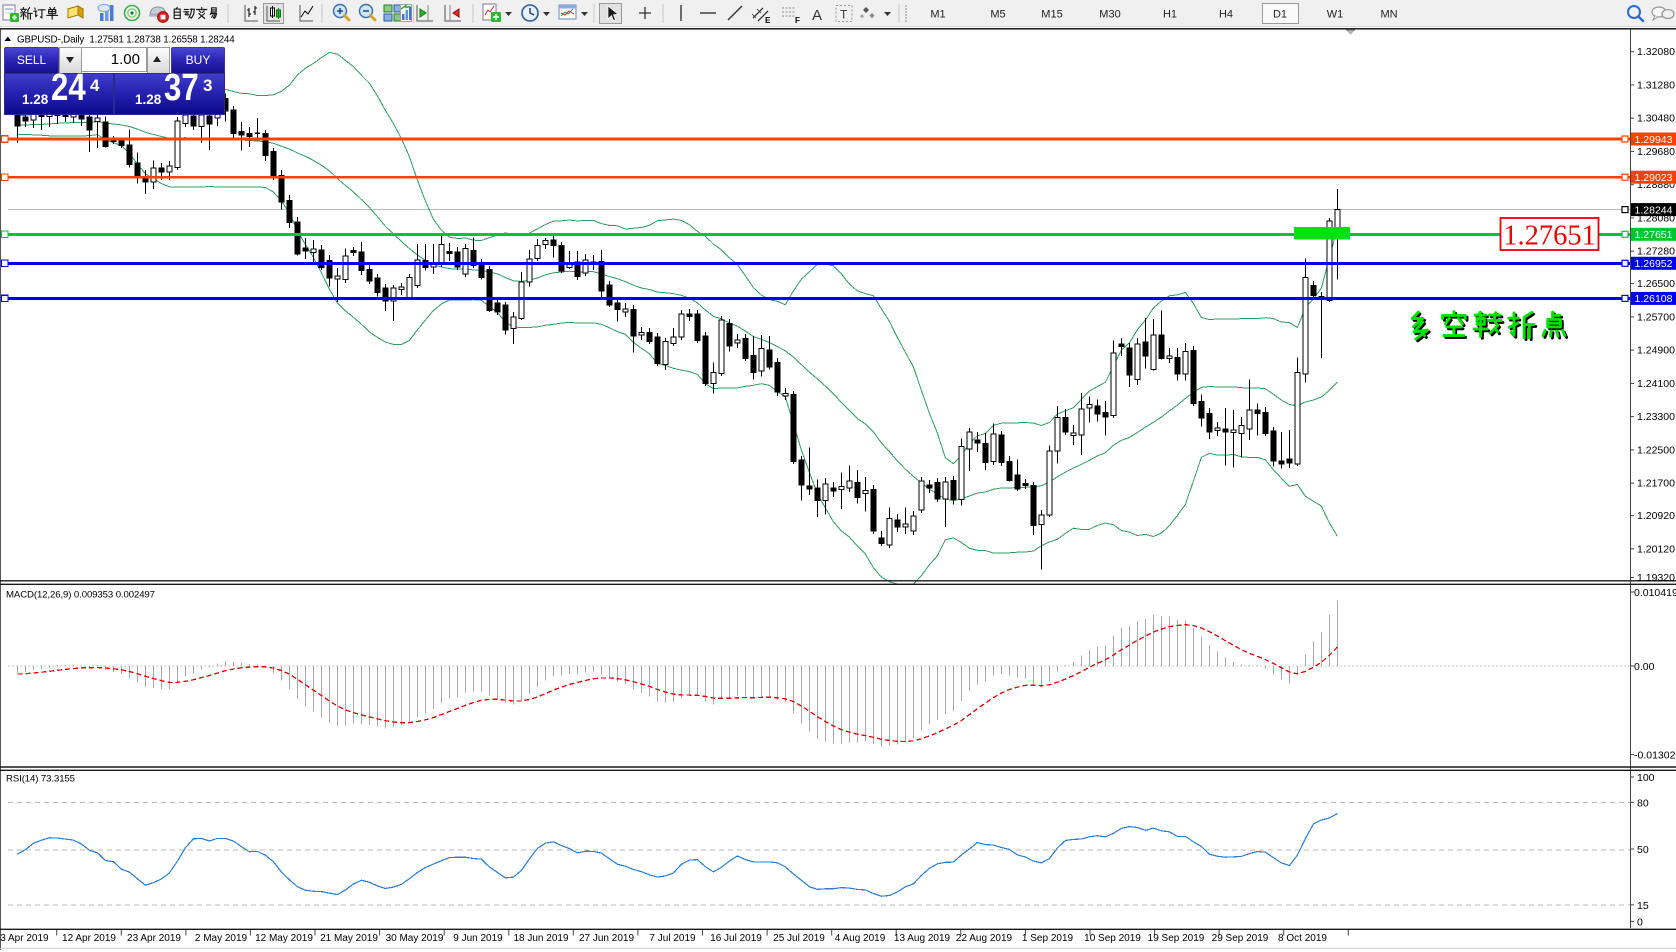 Image resolution: width=1676 pixels, height=952 pixels. I want to click on svg-text: E, so click(768, 20).